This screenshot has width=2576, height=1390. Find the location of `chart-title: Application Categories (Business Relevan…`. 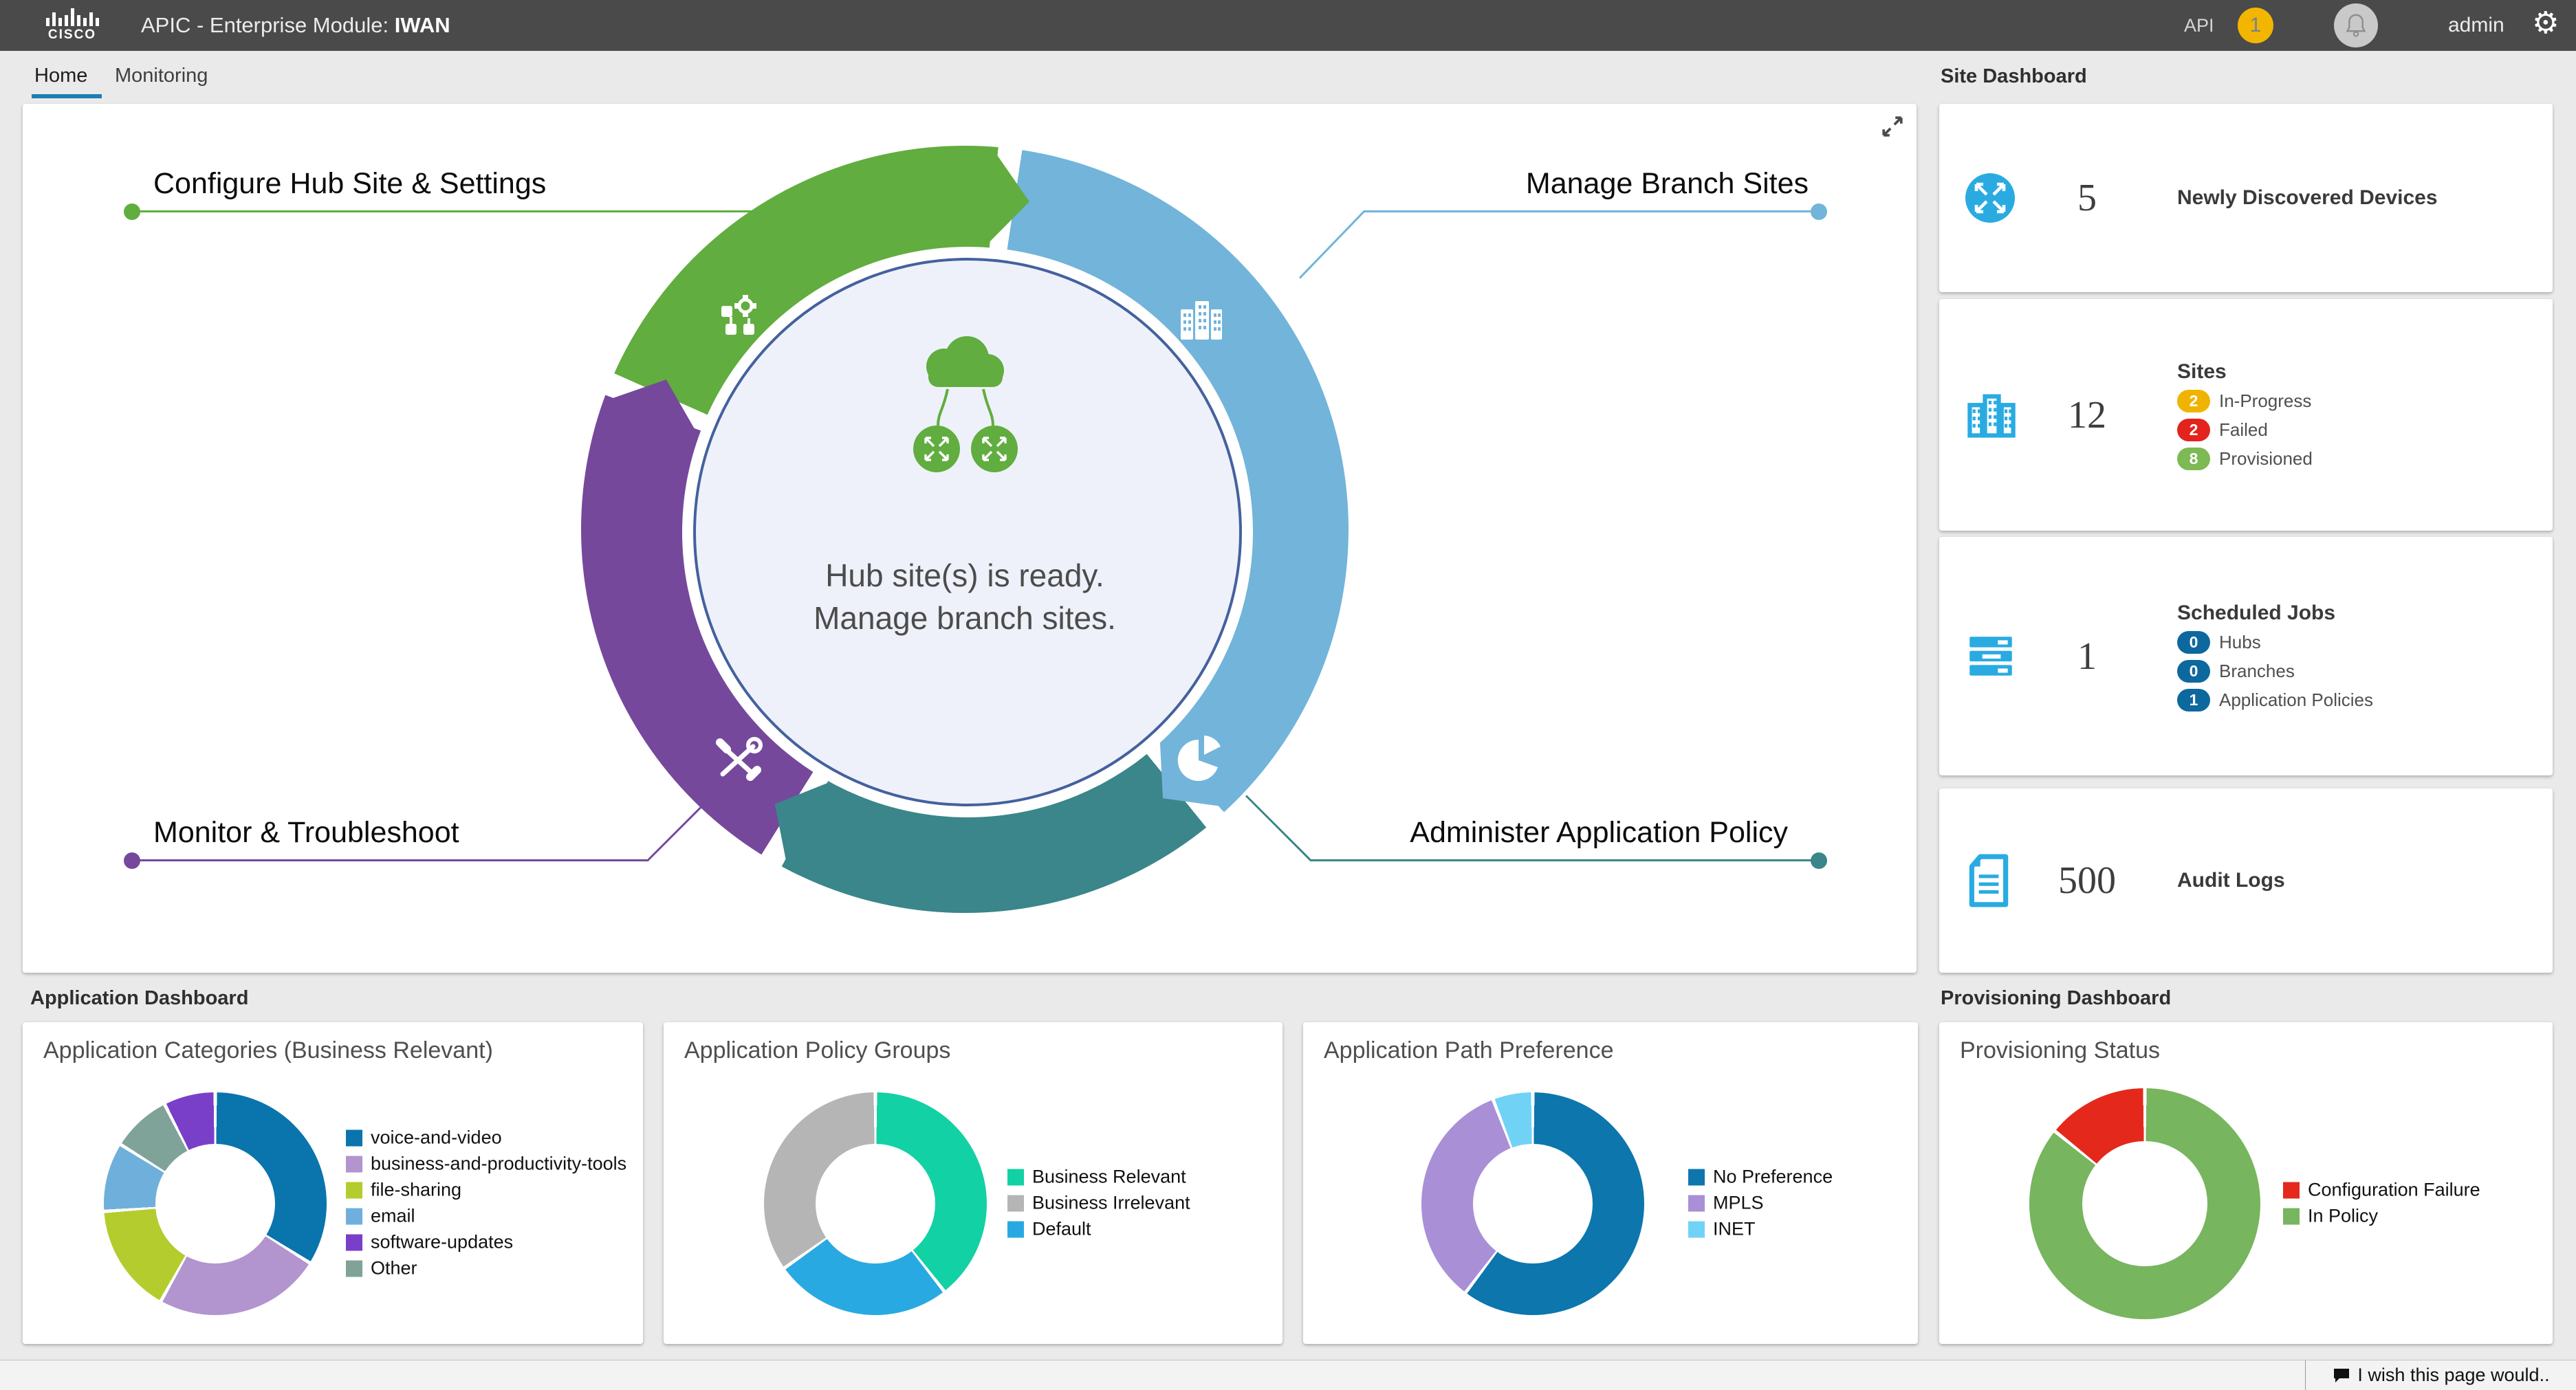

chart-title: Application Categories (Business Relevan… is located at coordinates (268, 1050).